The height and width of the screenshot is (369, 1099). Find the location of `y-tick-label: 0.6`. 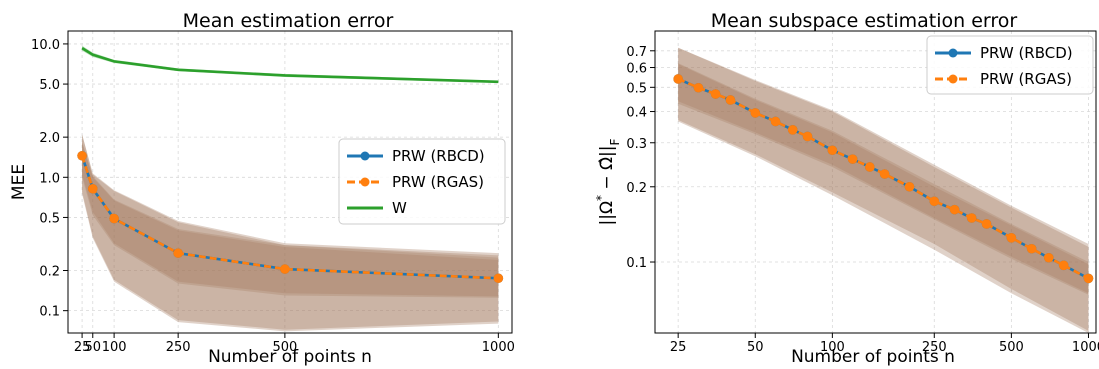

y-tick-label: 0.6 is located at coordinates (636, 69).